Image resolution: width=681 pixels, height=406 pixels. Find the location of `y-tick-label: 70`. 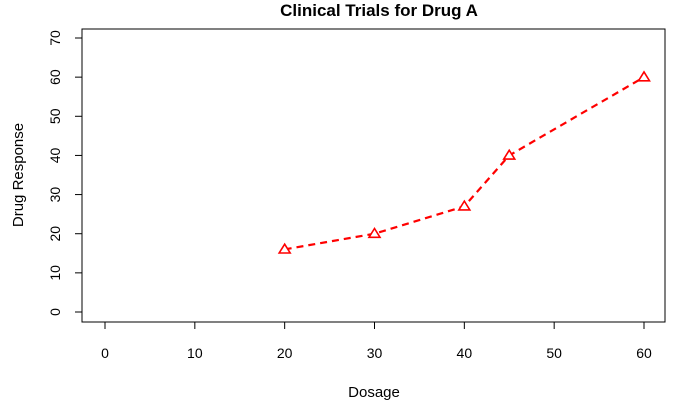

y-tick-label: 70 is located at coordinates (55, 38).